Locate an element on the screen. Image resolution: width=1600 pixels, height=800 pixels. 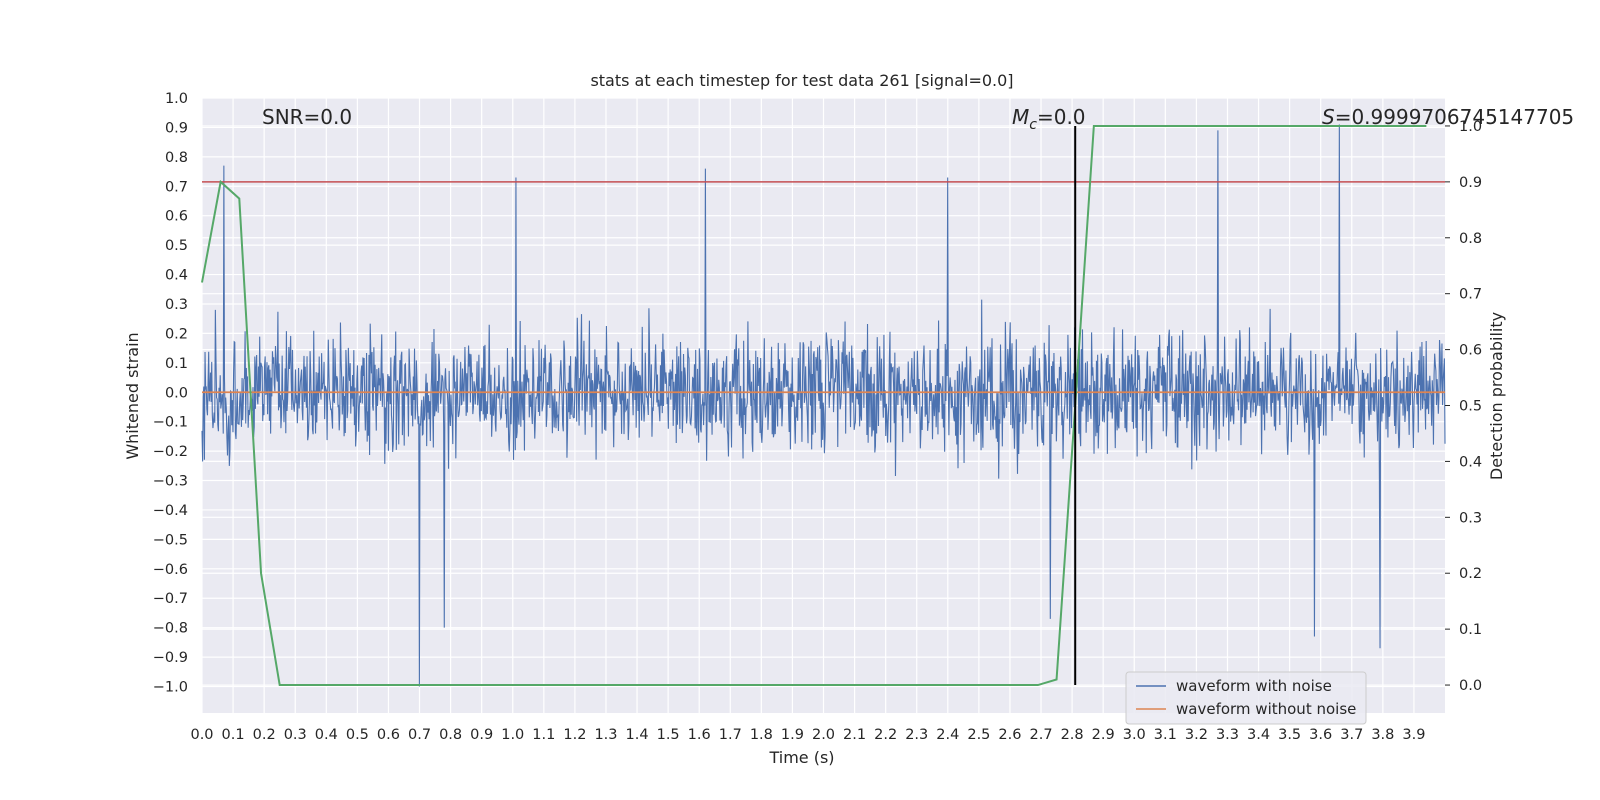
y-tick-label: 0.8 is located at coordinates (176, 158).